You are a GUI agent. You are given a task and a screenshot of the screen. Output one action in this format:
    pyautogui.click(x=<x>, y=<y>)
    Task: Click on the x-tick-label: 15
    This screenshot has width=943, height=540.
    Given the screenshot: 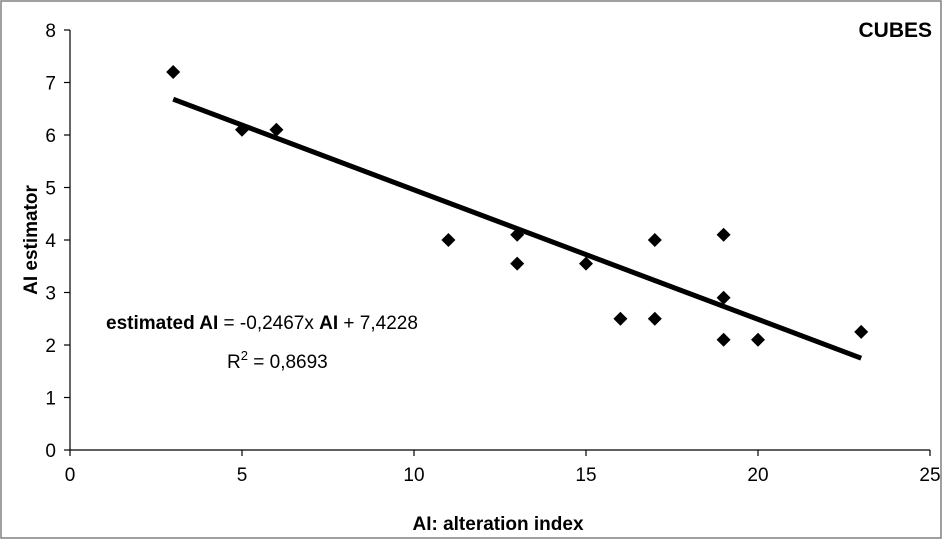 What is the action you would take?
    pyautogui.click(x=585, y=475)
    